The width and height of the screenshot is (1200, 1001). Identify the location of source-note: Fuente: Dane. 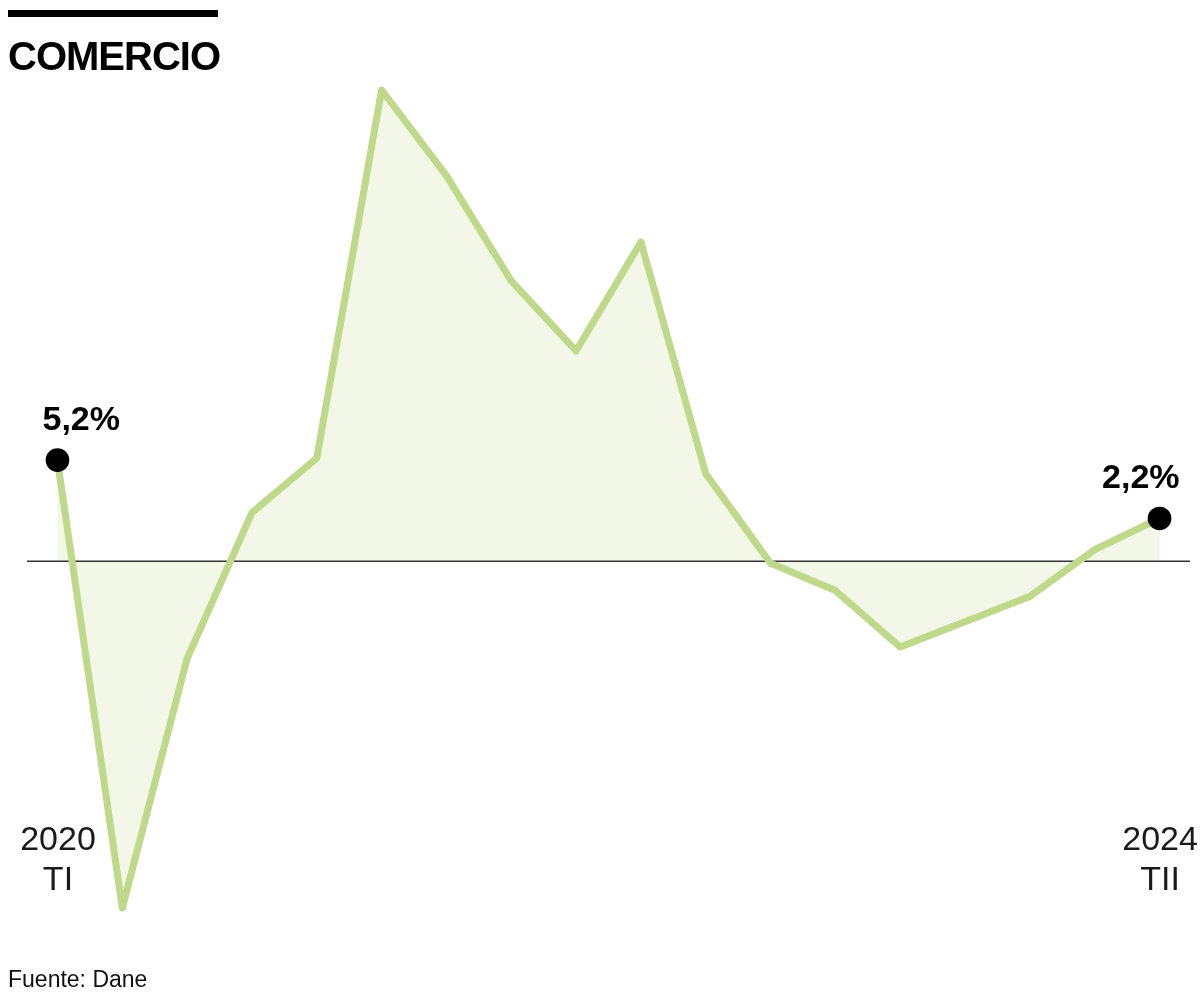
(78, 979).